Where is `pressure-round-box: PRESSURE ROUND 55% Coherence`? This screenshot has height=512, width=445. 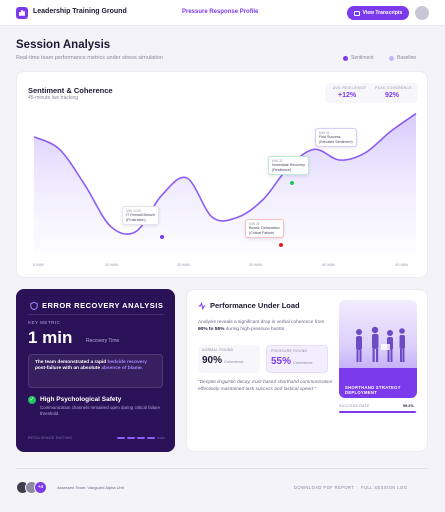
pressure-round-box: PRESSURE ROUND 55% Coherence is located at coordinates (297, 359).